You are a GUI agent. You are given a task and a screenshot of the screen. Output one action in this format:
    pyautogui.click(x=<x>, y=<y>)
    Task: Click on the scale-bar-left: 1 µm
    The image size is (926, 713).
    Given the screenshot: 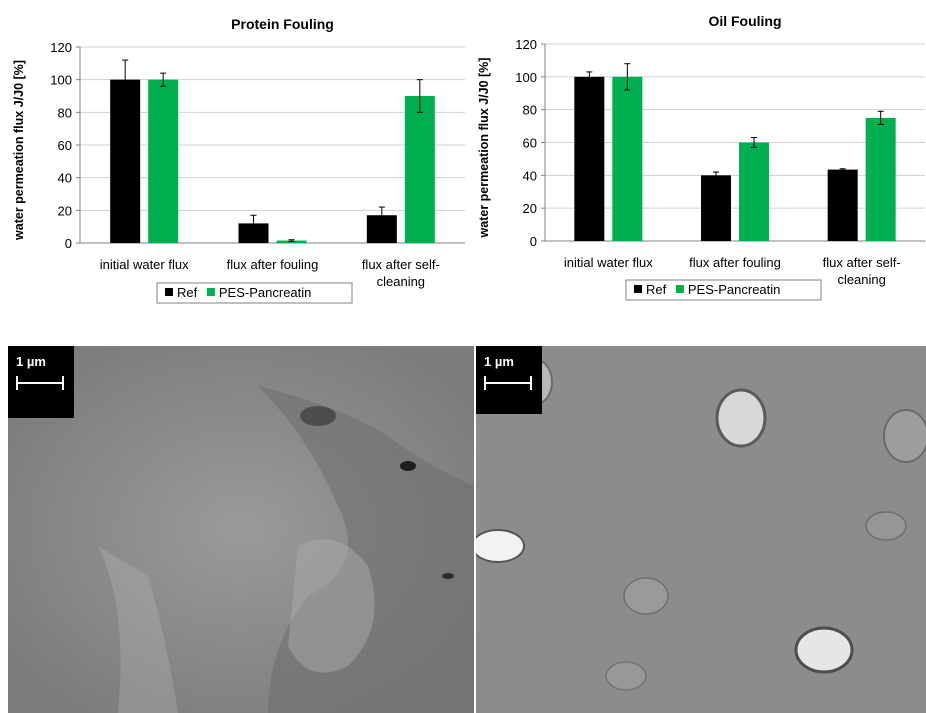 What is the action you would take?
    pyautogui.click(x=41, y=382)
    